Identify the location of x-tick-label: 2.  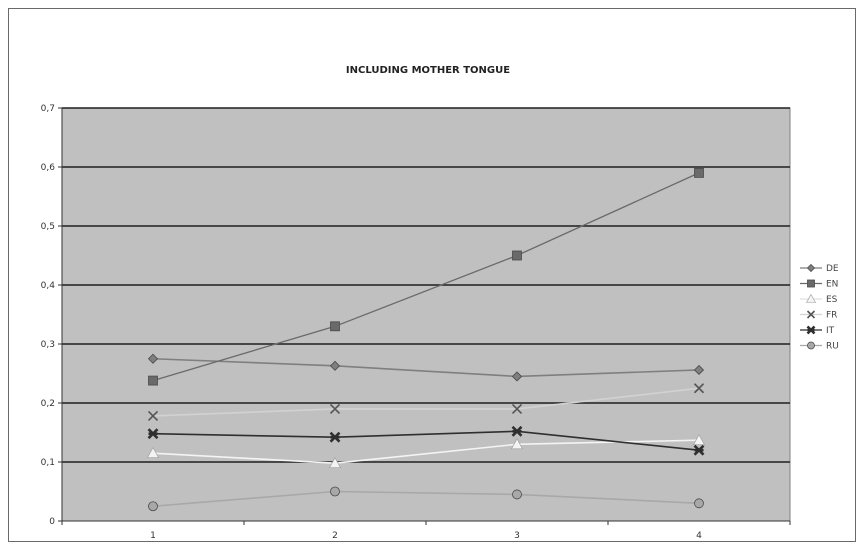
(335, 536).